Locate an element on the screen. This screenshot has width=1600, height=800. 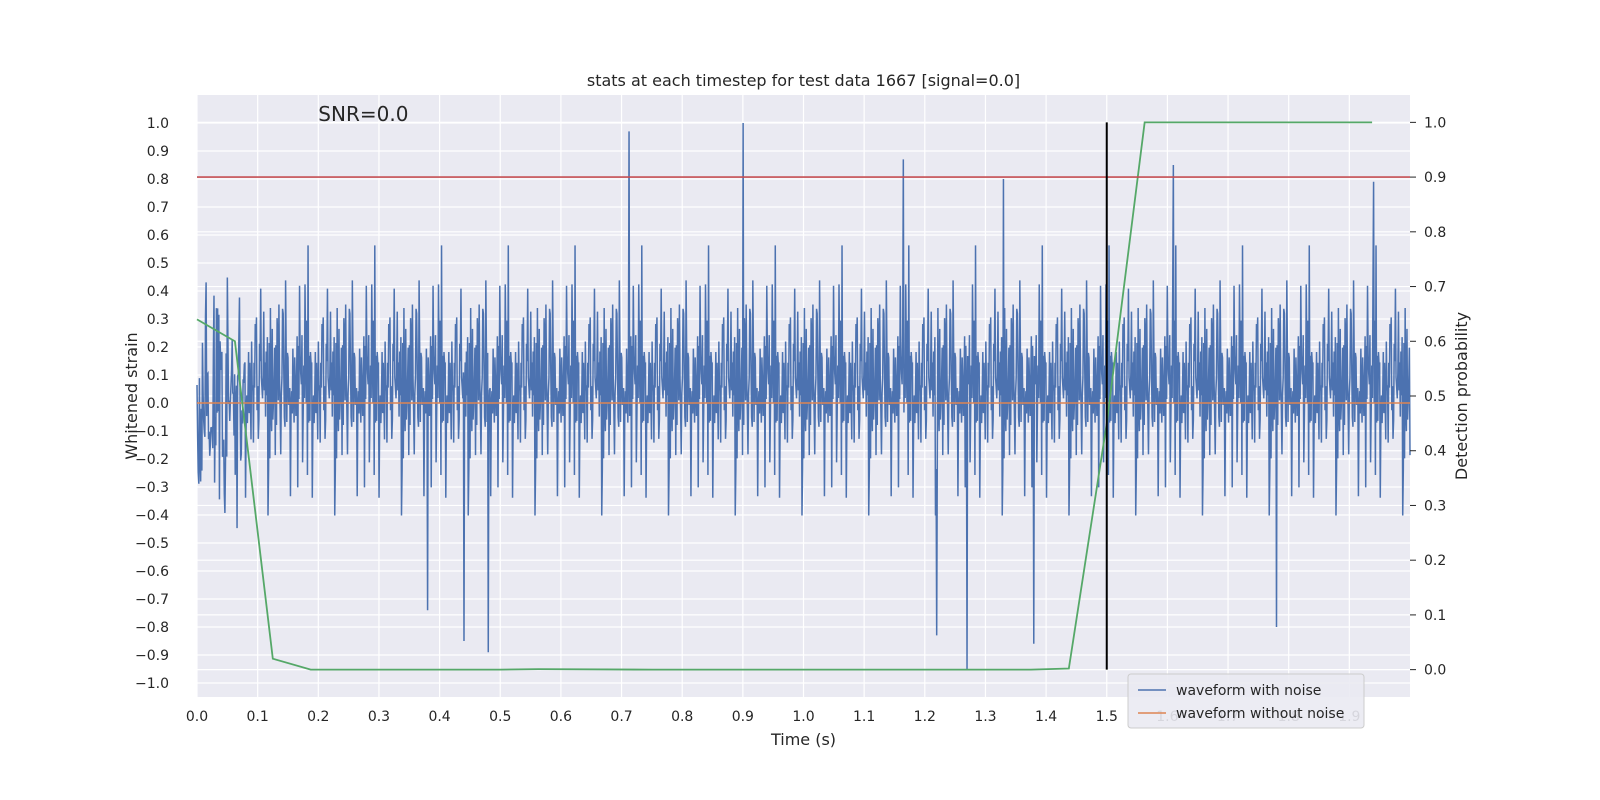
right-tick-label: 0.4 is located at coordinates (1435, 452).